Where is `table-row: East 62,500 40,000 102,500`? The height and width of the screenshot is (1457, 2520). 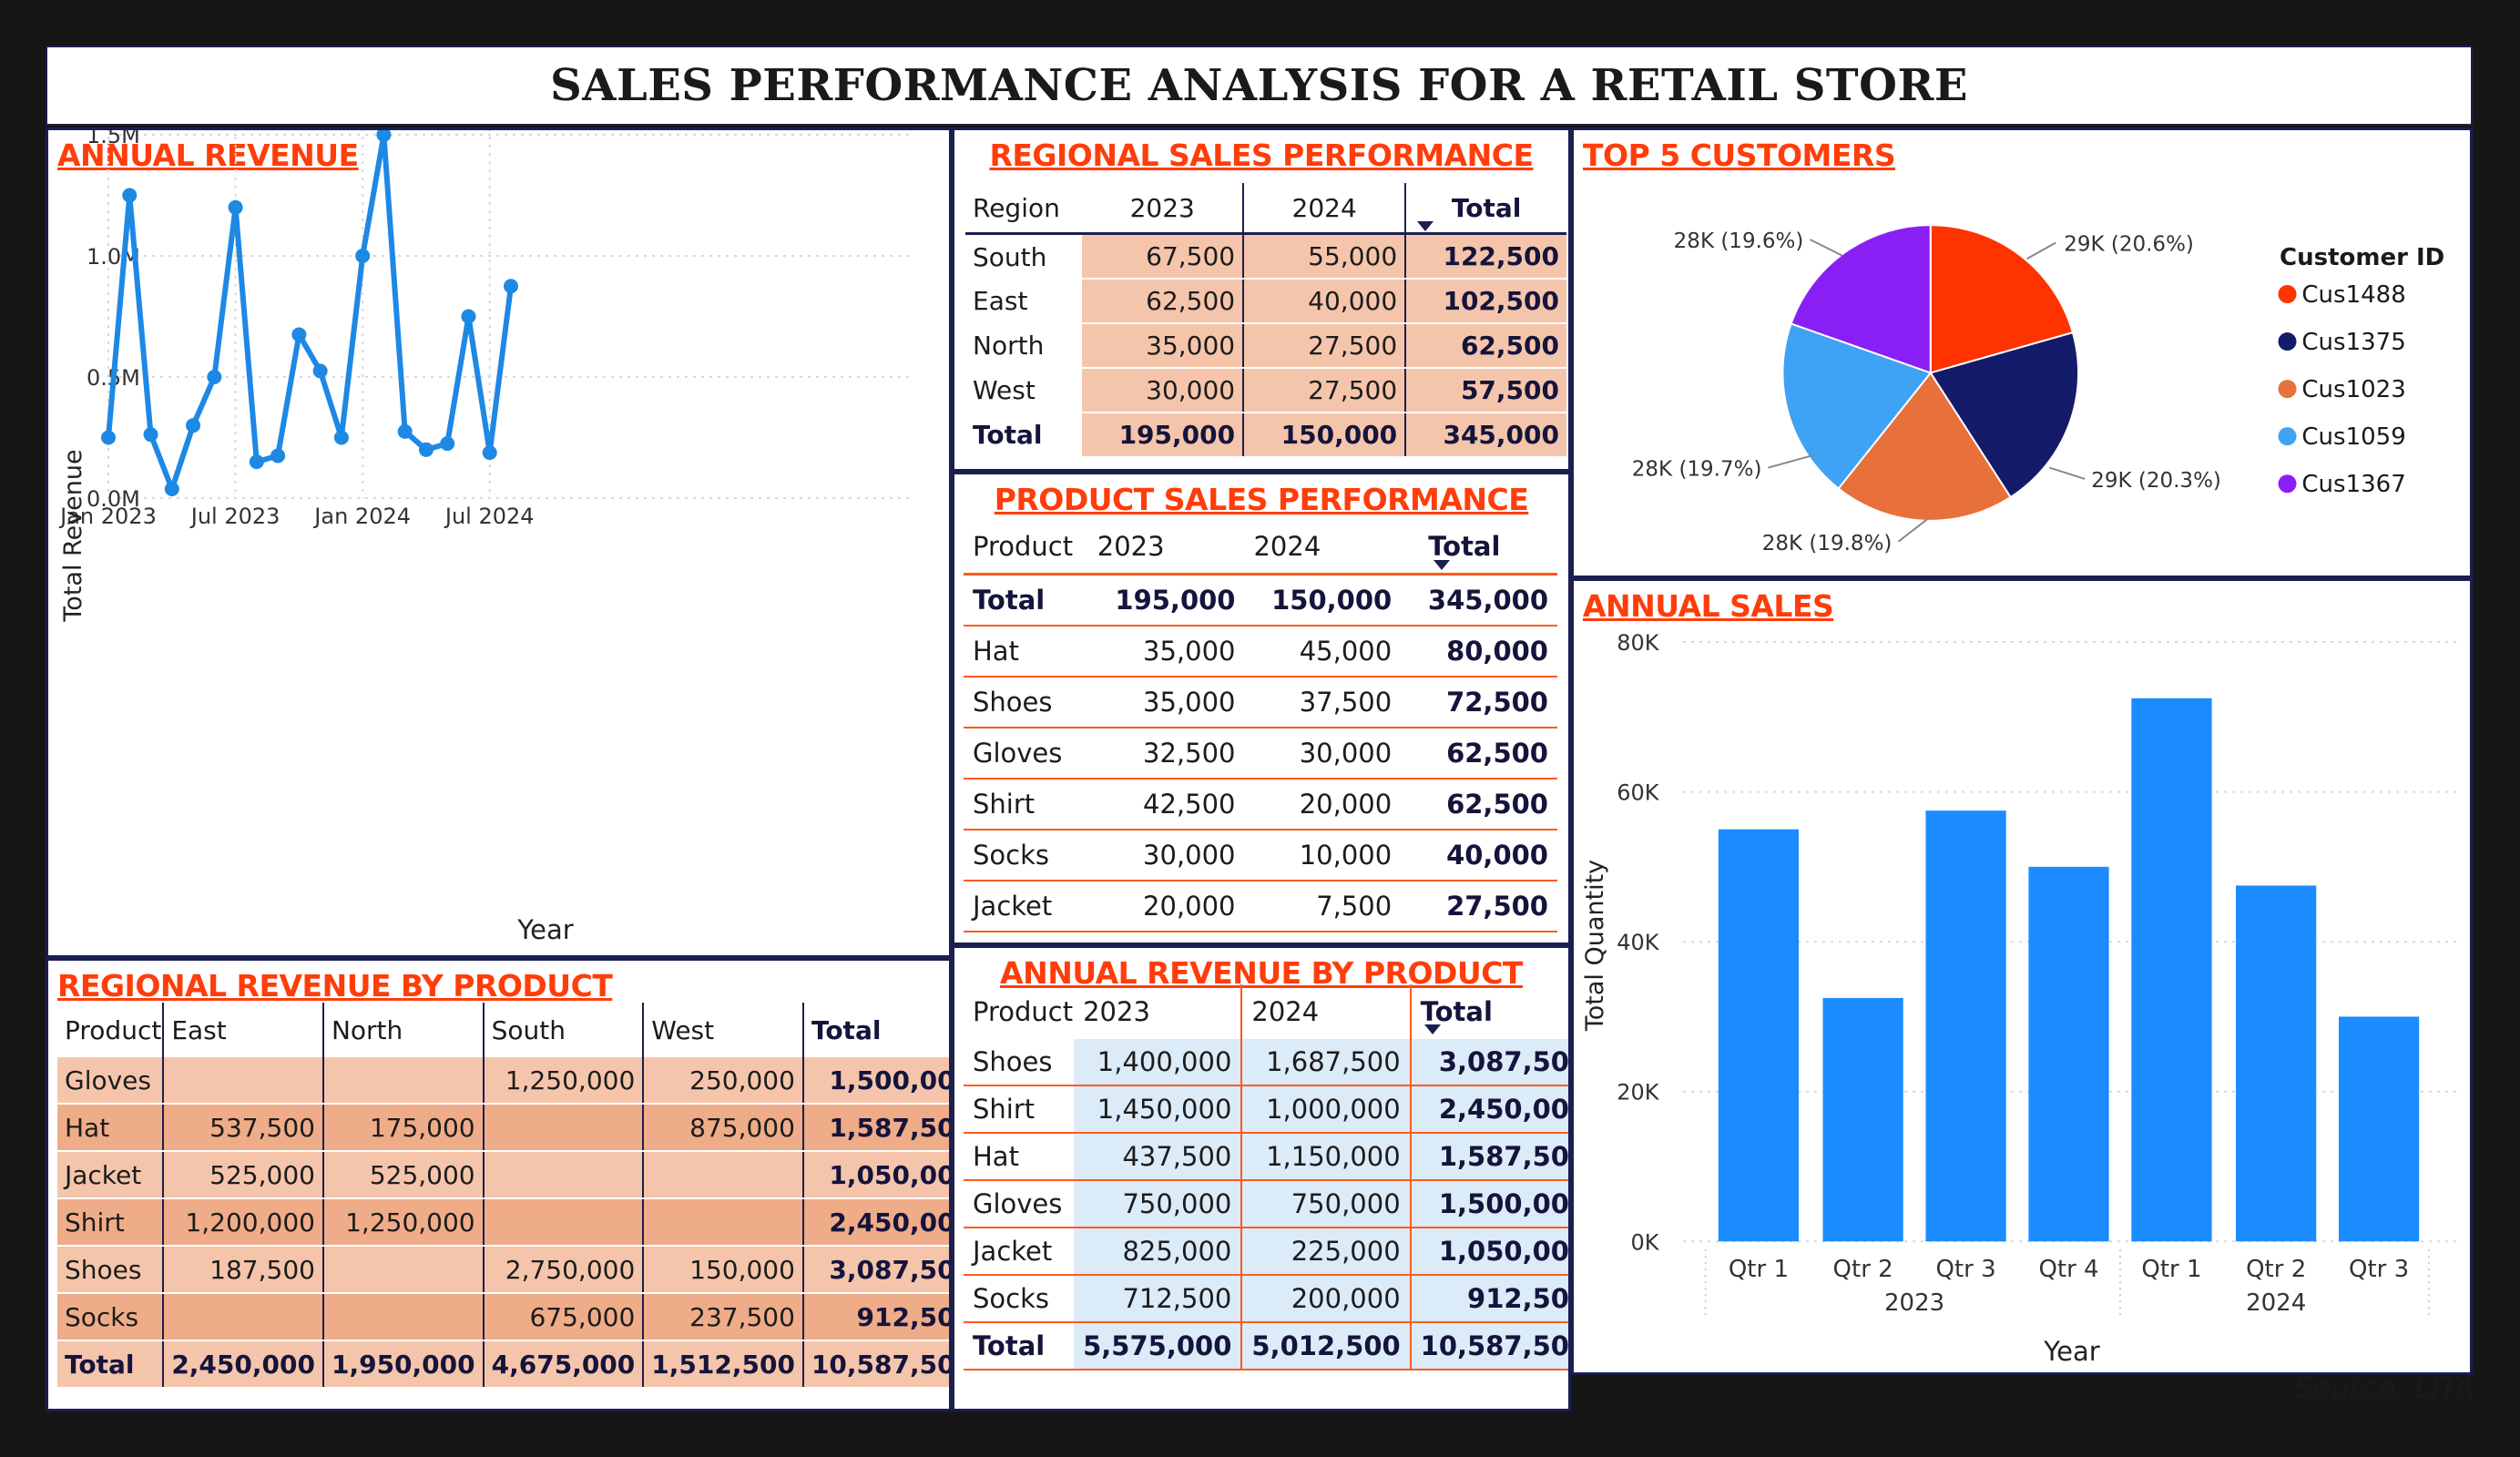
table-row: East 62,500 40,000 102,500 is located at coordinates (1265, 302).